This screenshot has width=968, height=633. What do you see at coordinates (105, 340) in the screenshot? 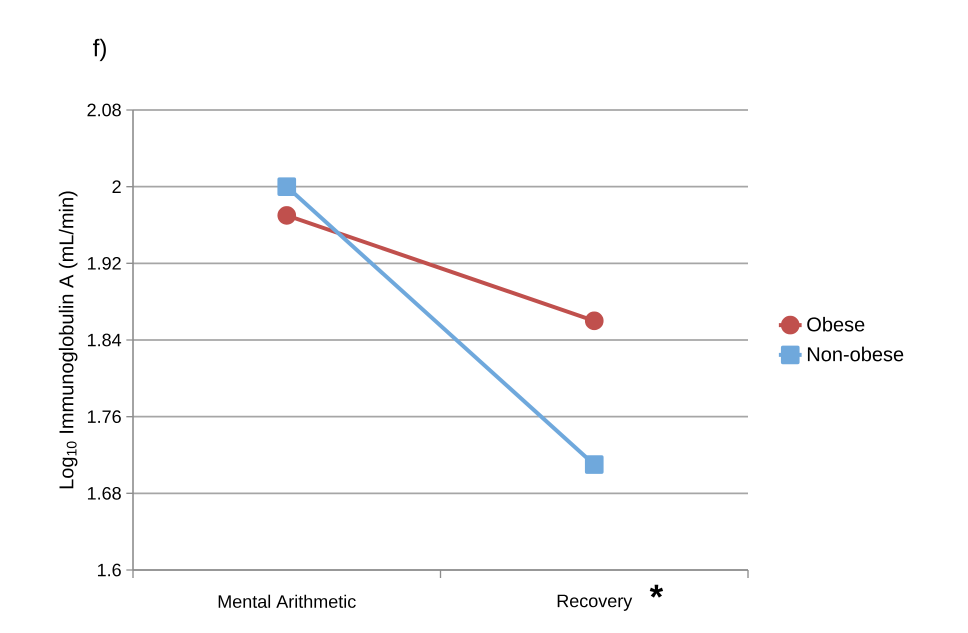
I see `y-tick-label: 1.84` at bounding box center [105, 340].